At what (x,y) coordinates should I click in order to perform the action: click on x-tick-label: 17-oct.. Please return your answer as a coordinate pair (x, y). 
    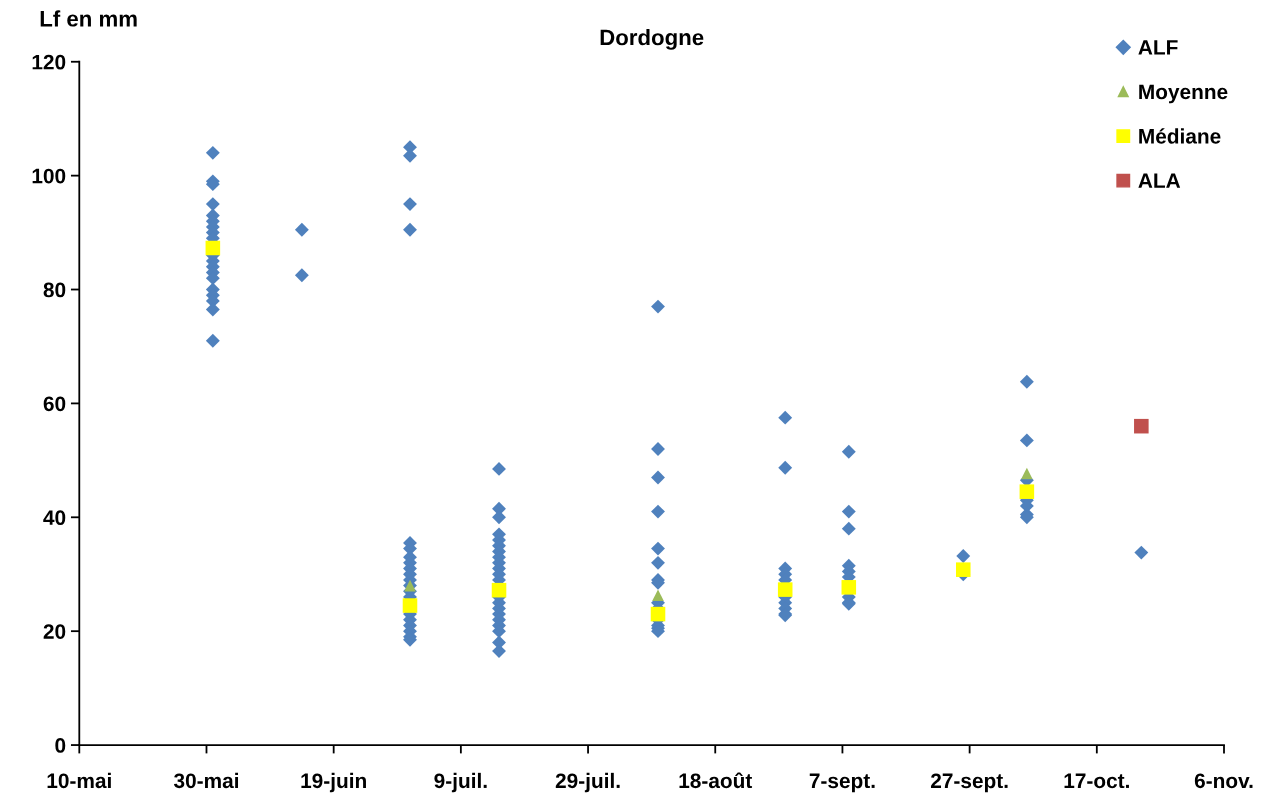
    Looking at the image, I should click on (1096, 781).